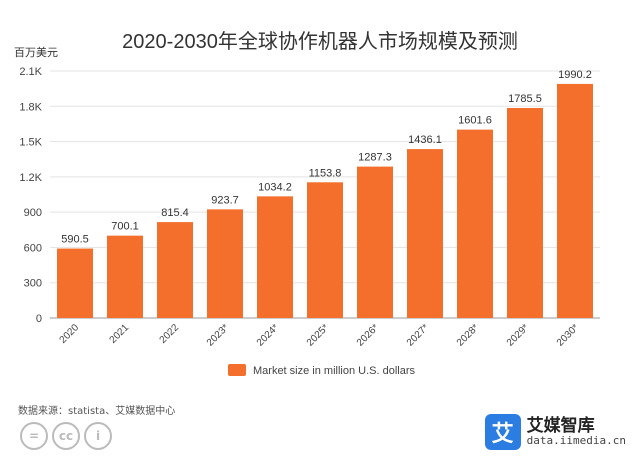 The height and width of the screenshot is (467, 640). What do you see at coordinates (170, 334) in the screenshot?
I see `x-tick-label: 2022` at bounding box center [170, 334].